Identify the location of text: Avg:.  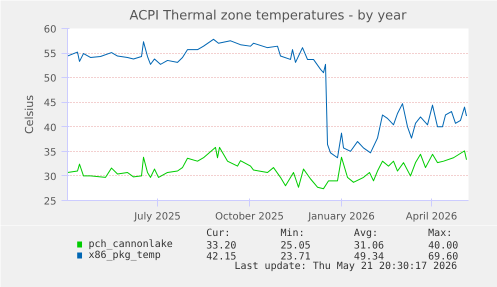
(366, 233).